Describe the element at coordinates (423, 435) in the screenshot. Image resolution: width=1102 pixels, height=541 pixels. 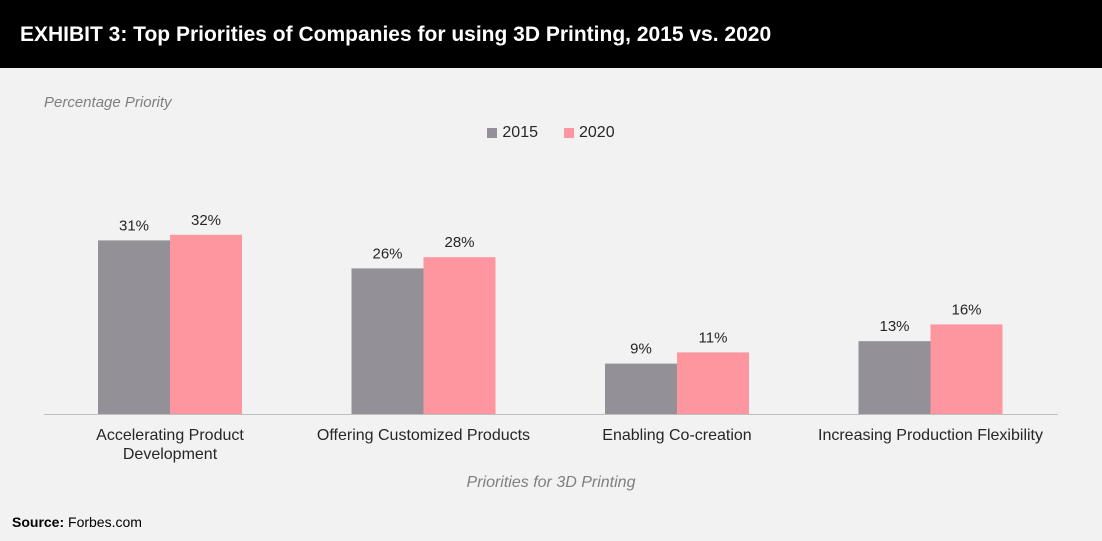
I see `category-label-1: Offering Customized Products` at that location.